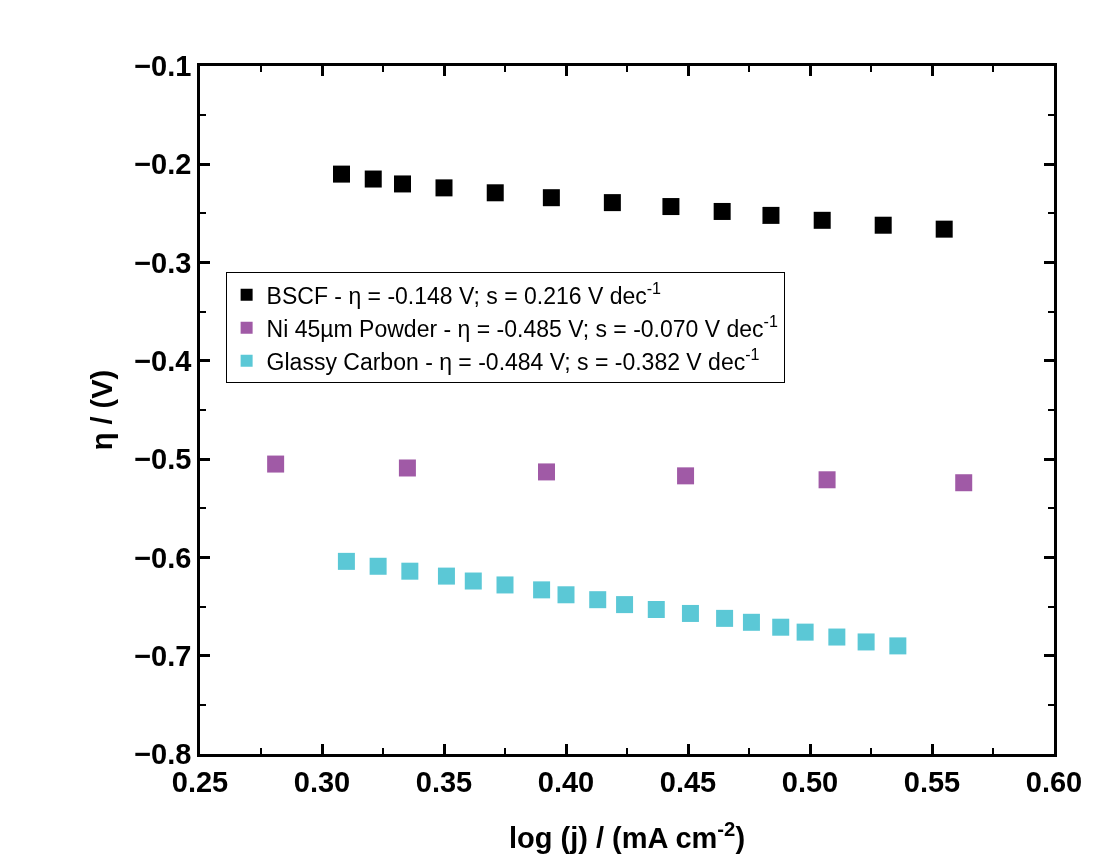 The height and width of the screenshot is (864, 1094). Describe the element at coordinates (163, 459) in the screenshot. I see `y-tick-label: −0.5` at that location.